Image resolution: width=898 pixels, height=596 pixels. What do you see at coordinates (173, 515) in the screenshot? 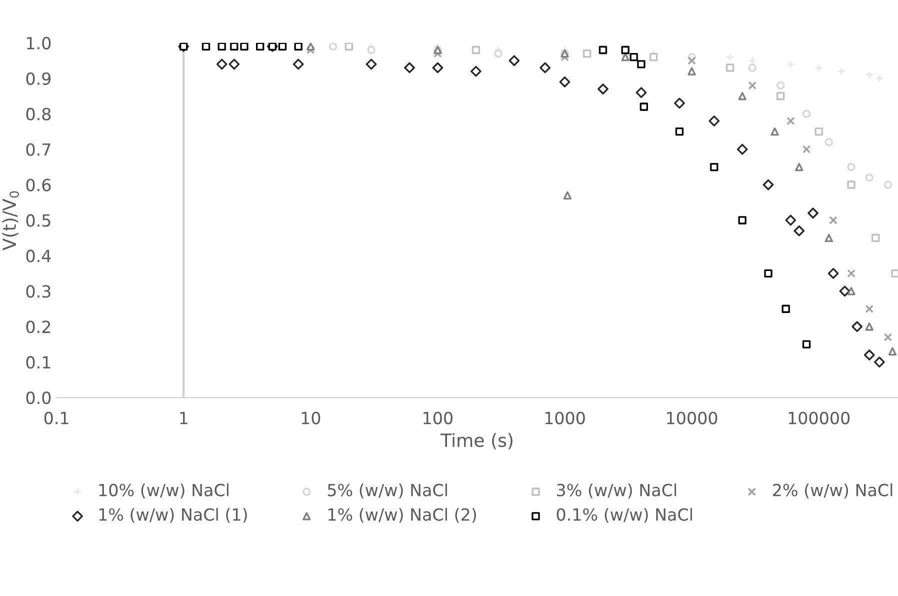
I see `legend-label: 1% (w/w) NaCl (1)` at bounding box center [173, 515].